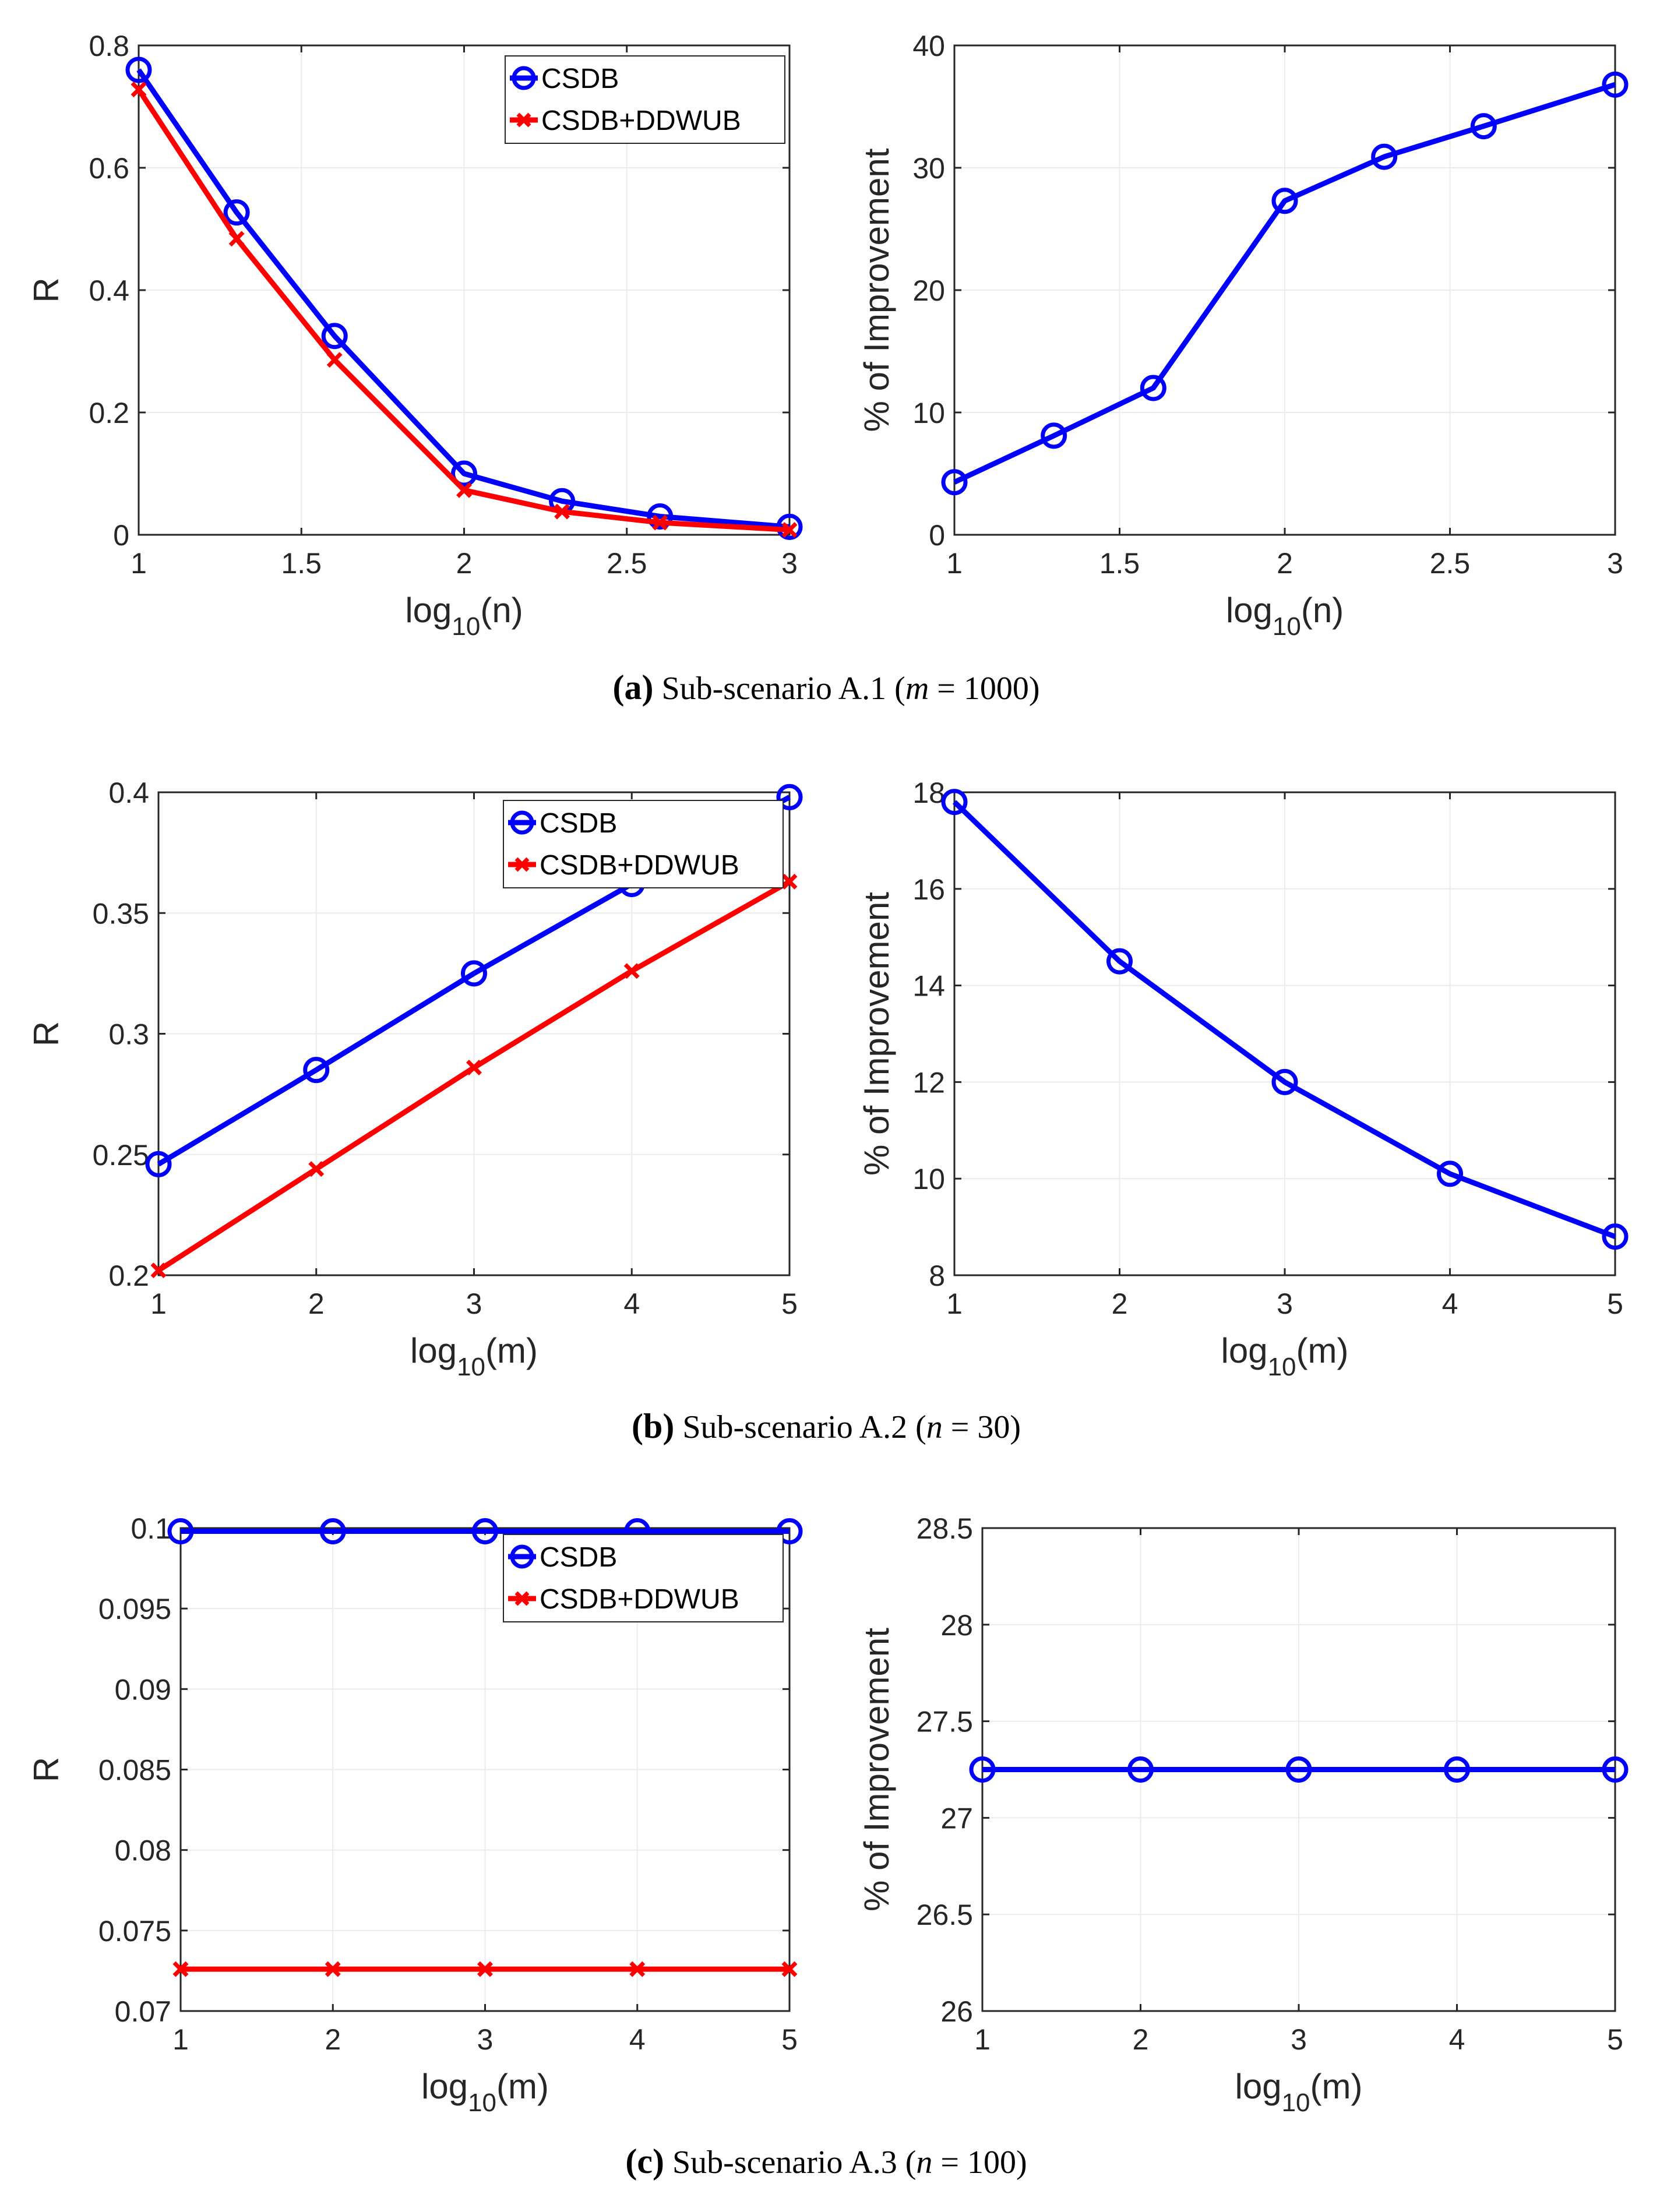 This screenshot has width=1653, height=2212. I want to click on legend-item: CSDB, so click(564, 78).